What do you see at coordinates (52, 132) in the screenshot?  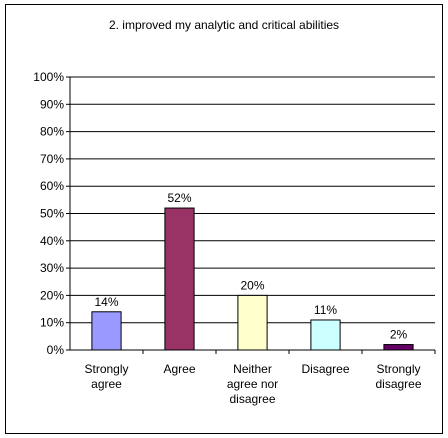 I see `y-tick-label: 80%` at bounding box center [52, 132].